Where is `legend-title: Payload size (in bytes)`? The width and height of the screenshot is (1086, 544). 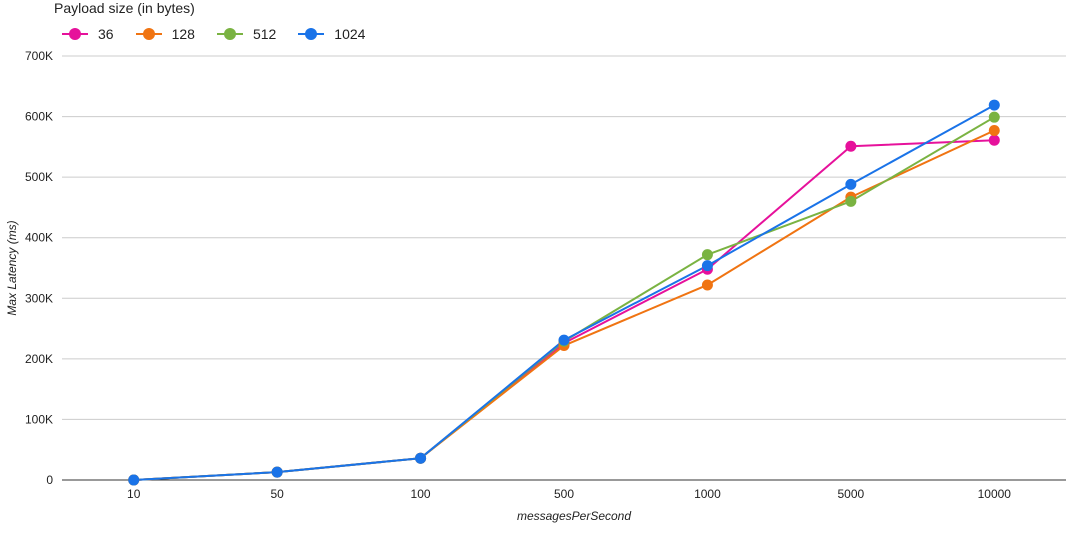 legend-title: Payload size (in bytes) is located at coordinates (124, 8).